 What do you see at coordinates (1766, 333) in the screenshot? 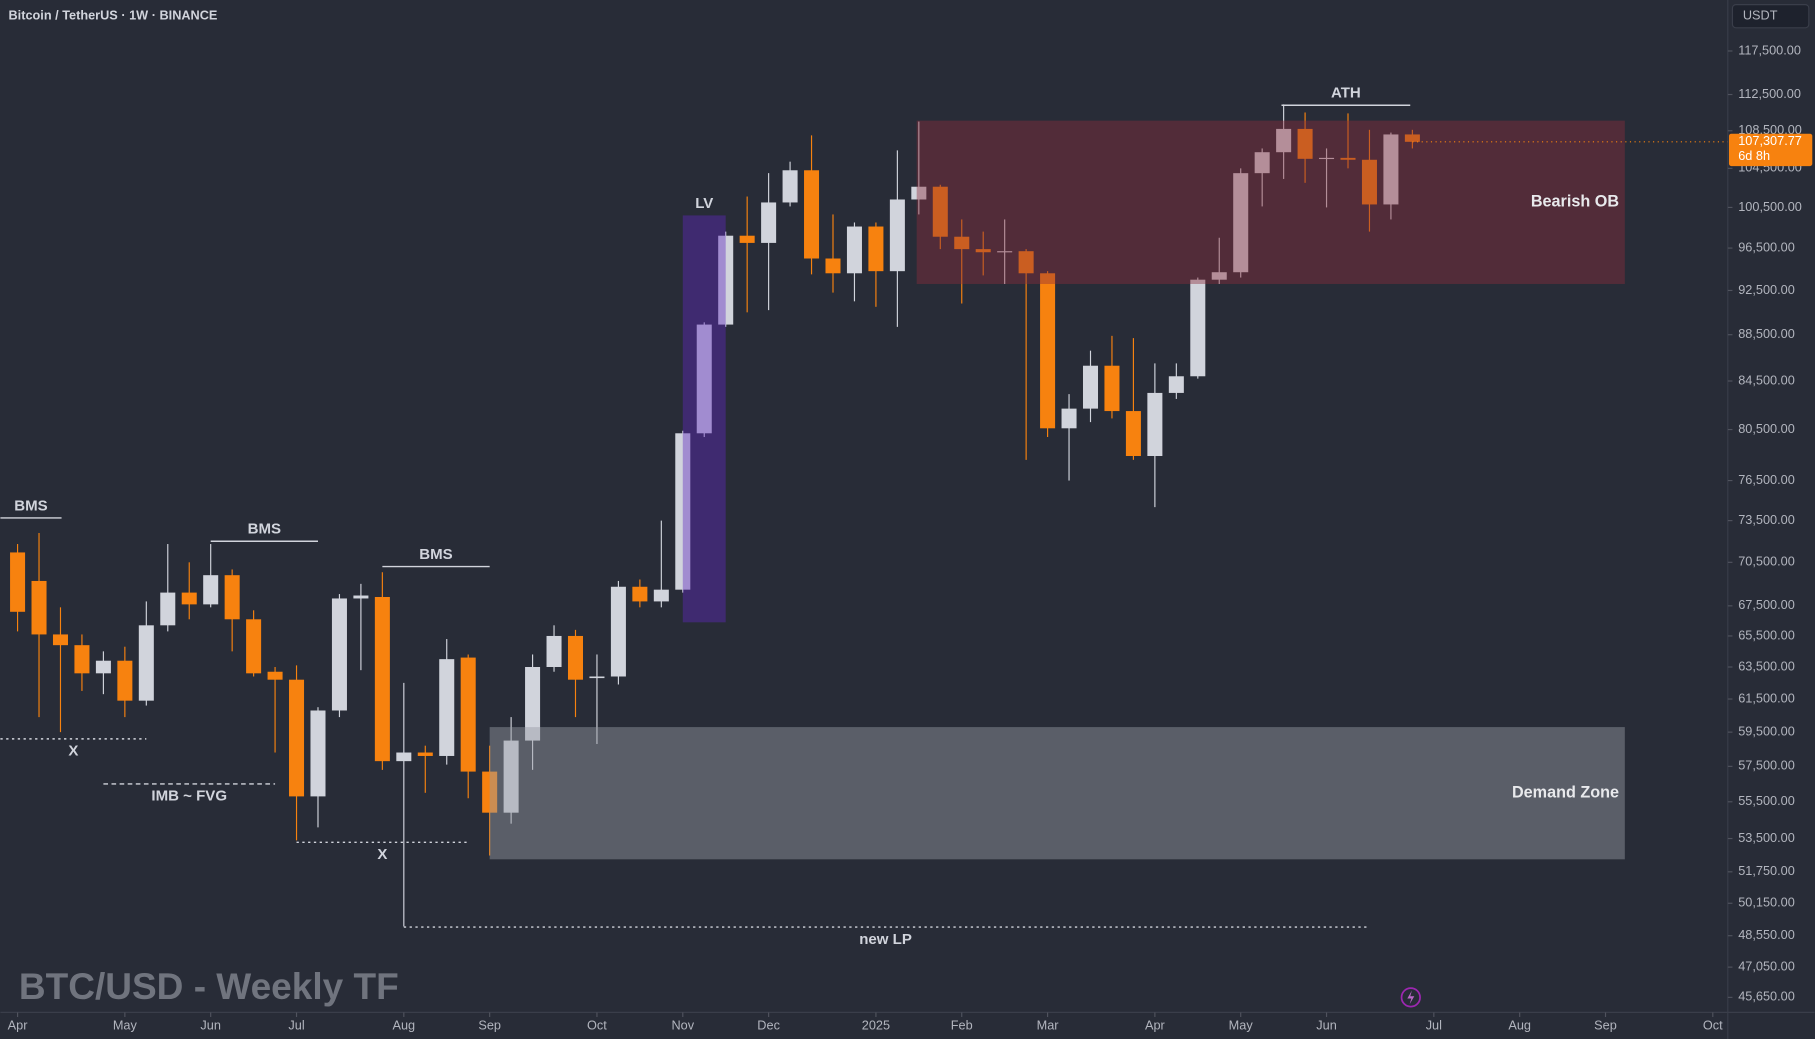
I see `y-tick-label: 88,500.00` at bounding box center [1766, 333].